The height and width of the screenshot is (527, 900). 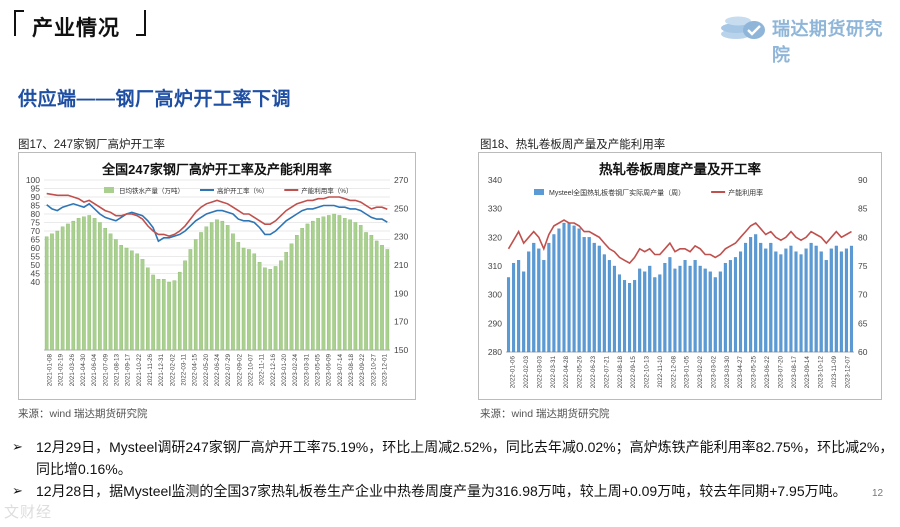 I want to click on x-tick-label: 2023-06-22, so click(x=767, y=372).